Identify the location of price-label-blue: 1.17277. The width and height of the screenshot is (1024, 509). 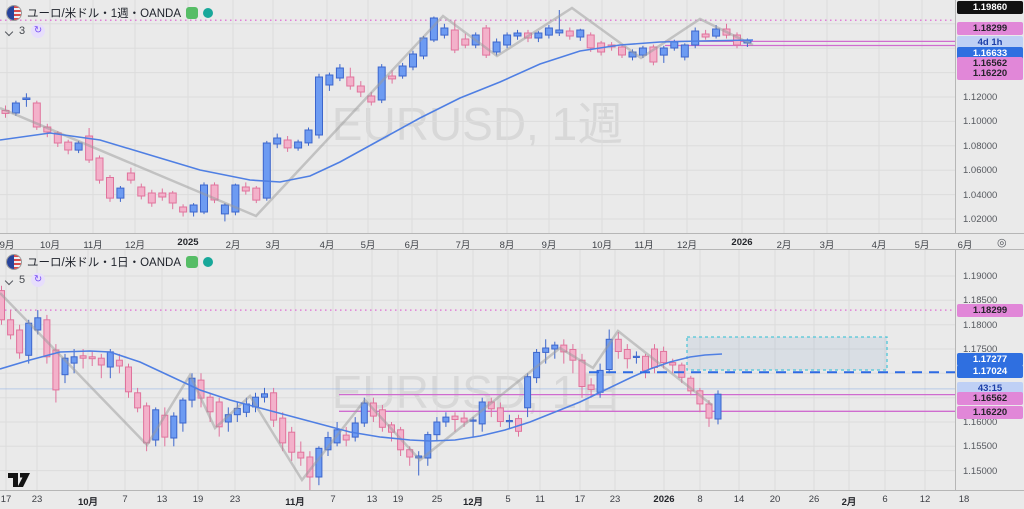
(990, 359).